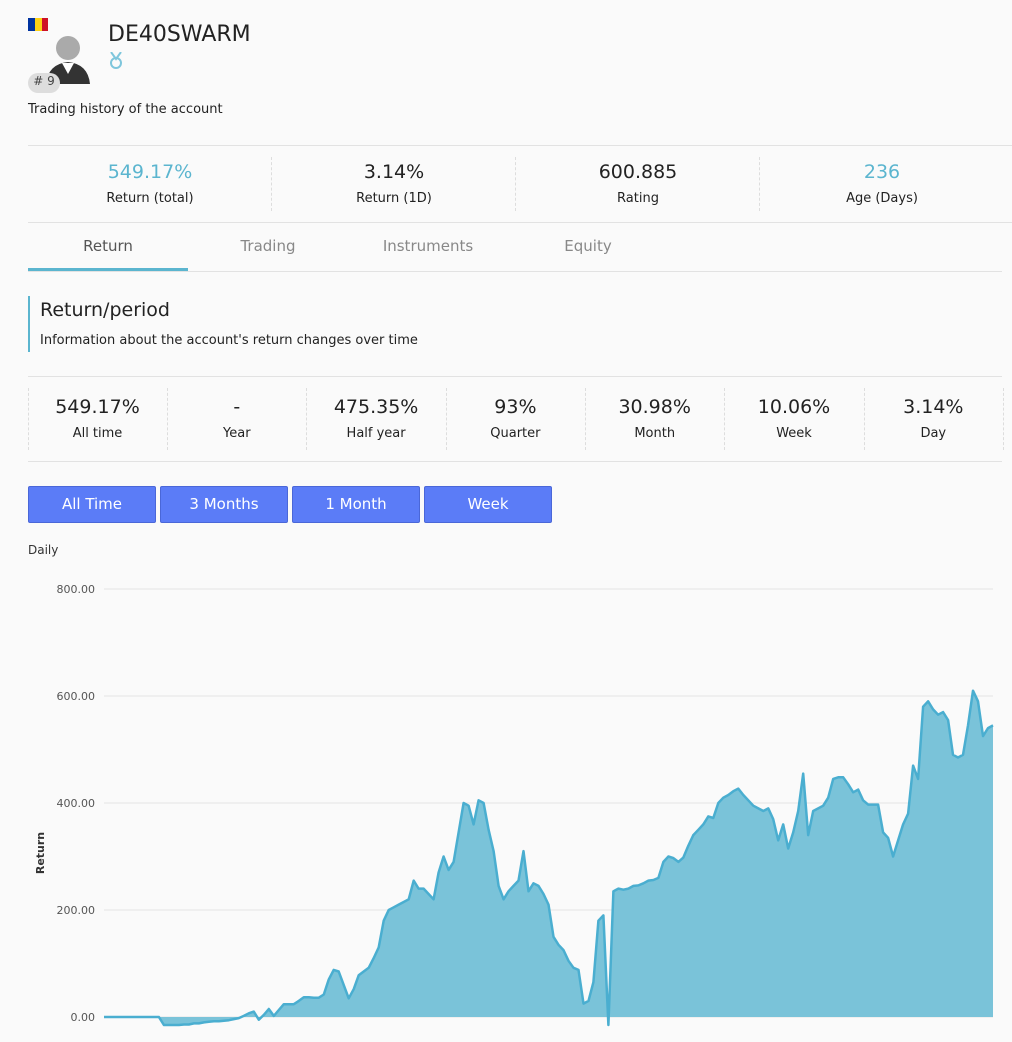  I want to click on rank-badge: # 9, so click(44, 81).